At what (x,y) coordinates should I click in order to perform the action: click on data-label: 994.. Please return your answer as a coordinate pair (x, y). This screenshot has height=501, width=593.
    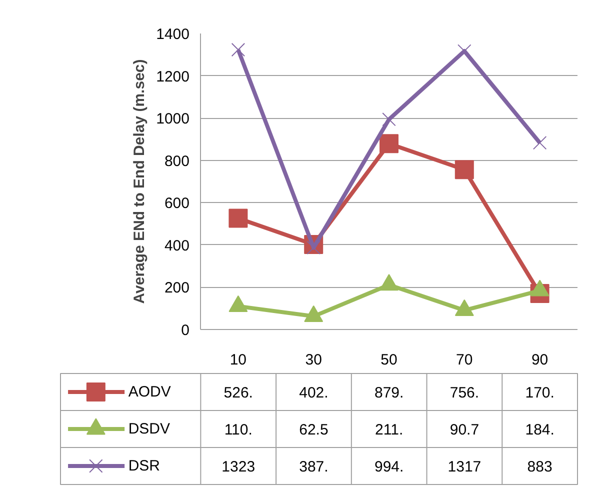
    Looking at the image, I should click on (389, 467).